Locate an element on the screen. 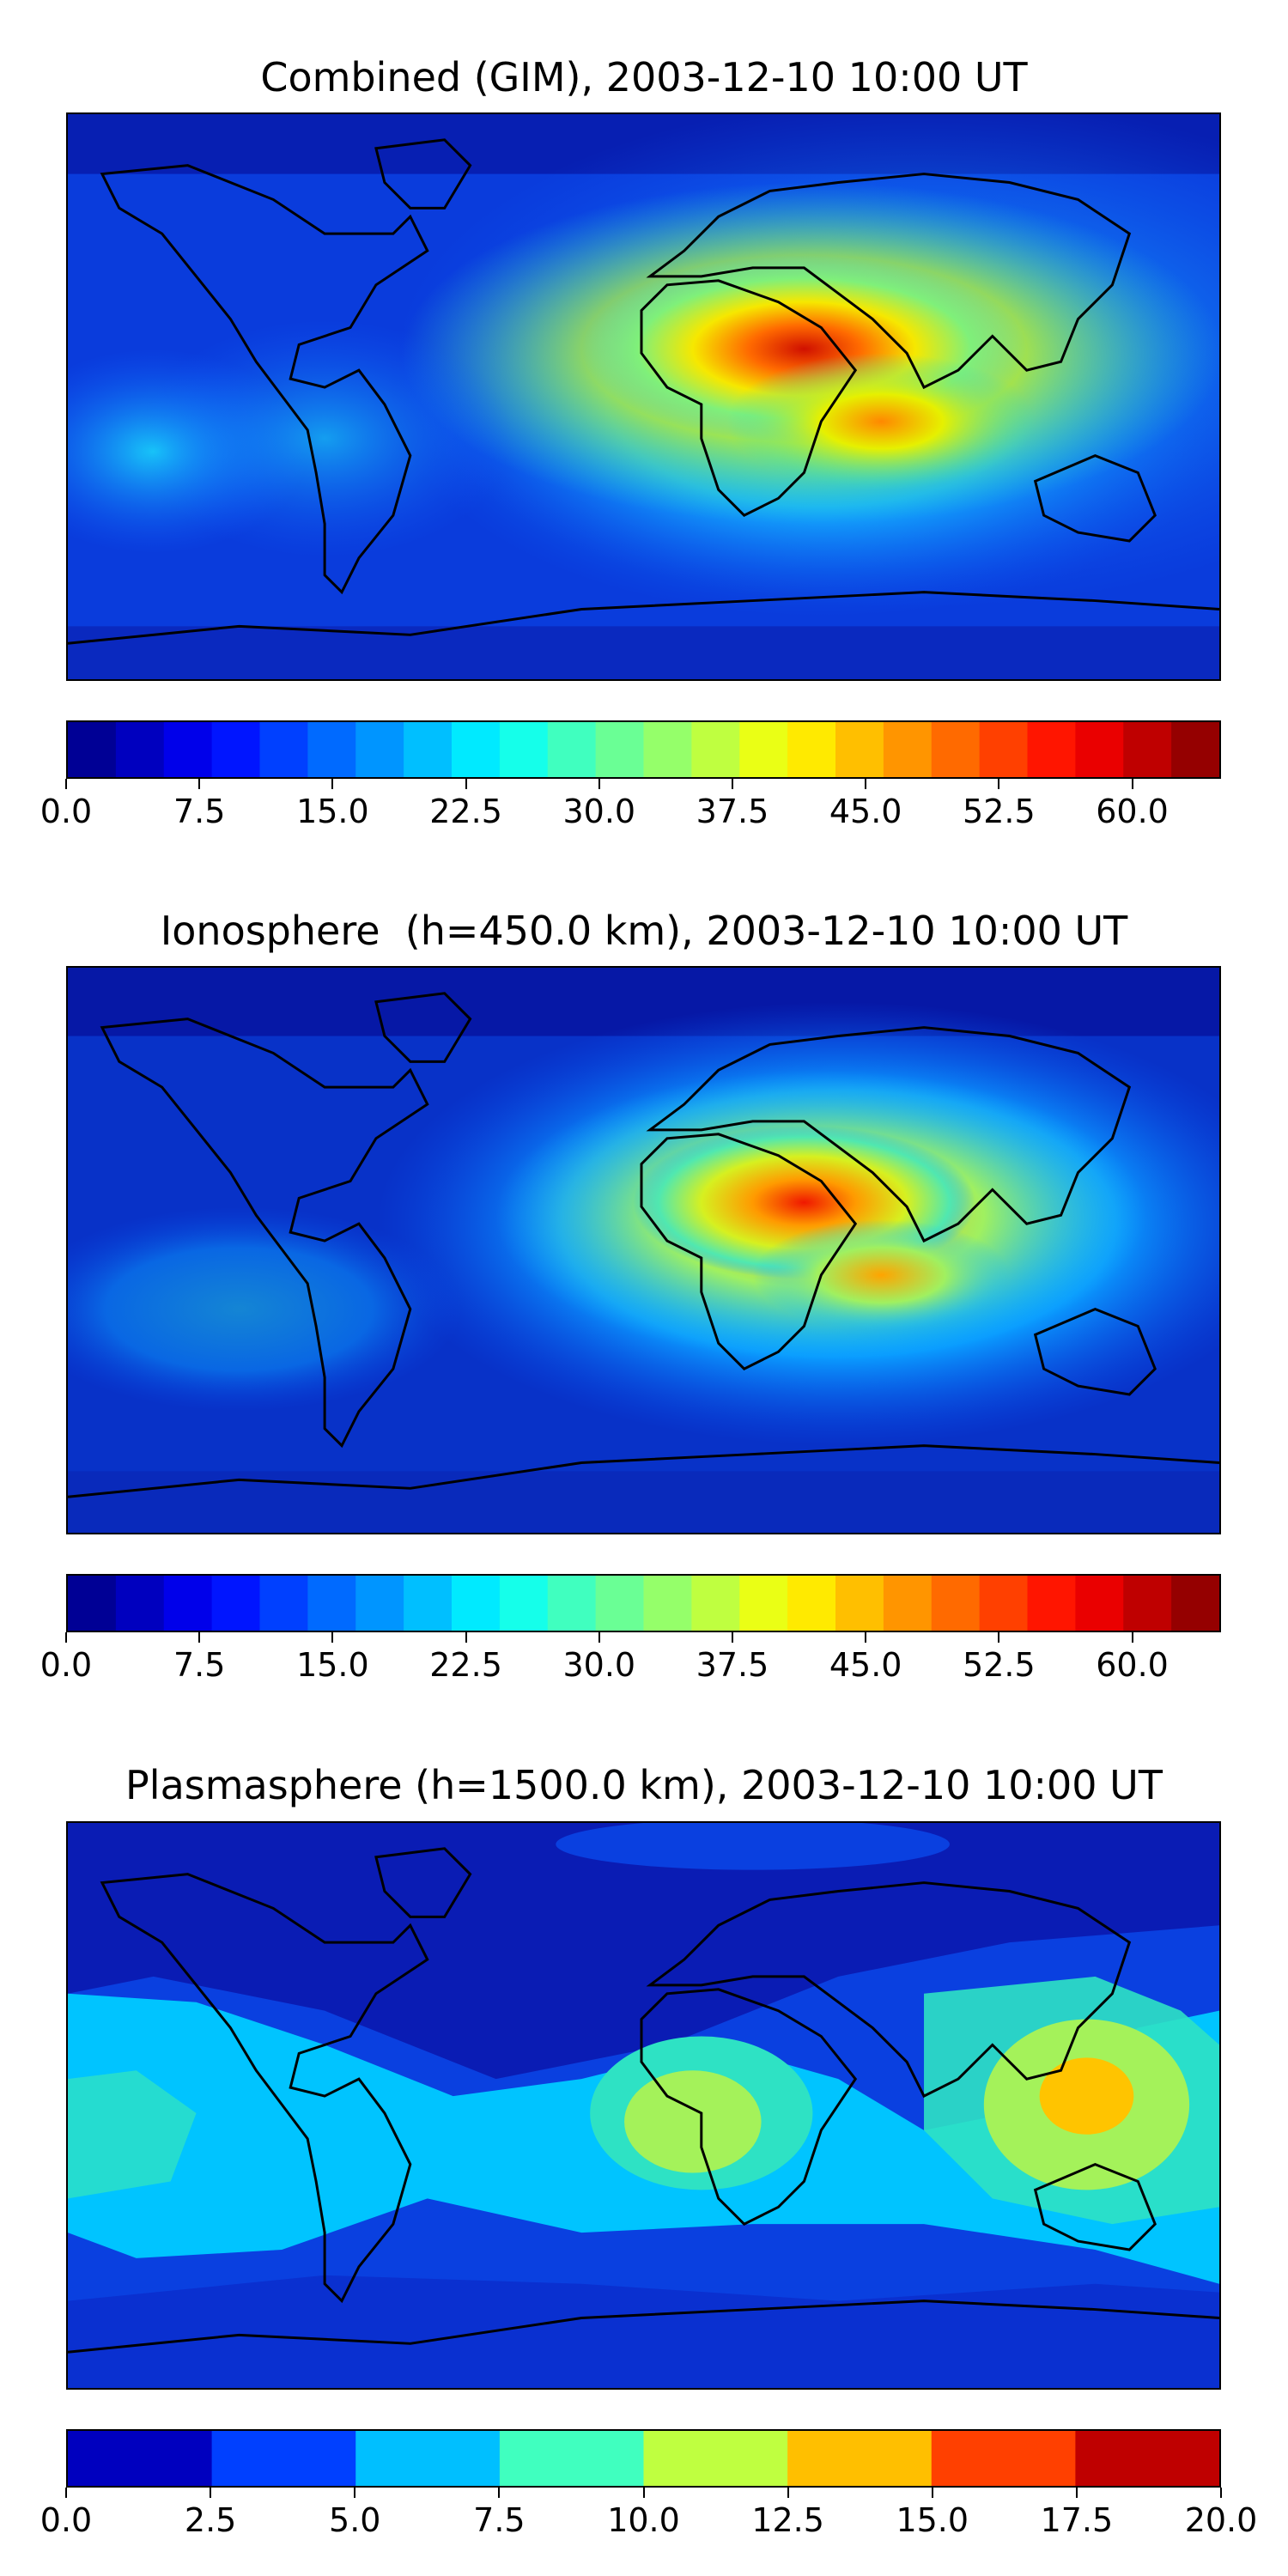  panel-1-colorbar is located at coordinates (643, 749).